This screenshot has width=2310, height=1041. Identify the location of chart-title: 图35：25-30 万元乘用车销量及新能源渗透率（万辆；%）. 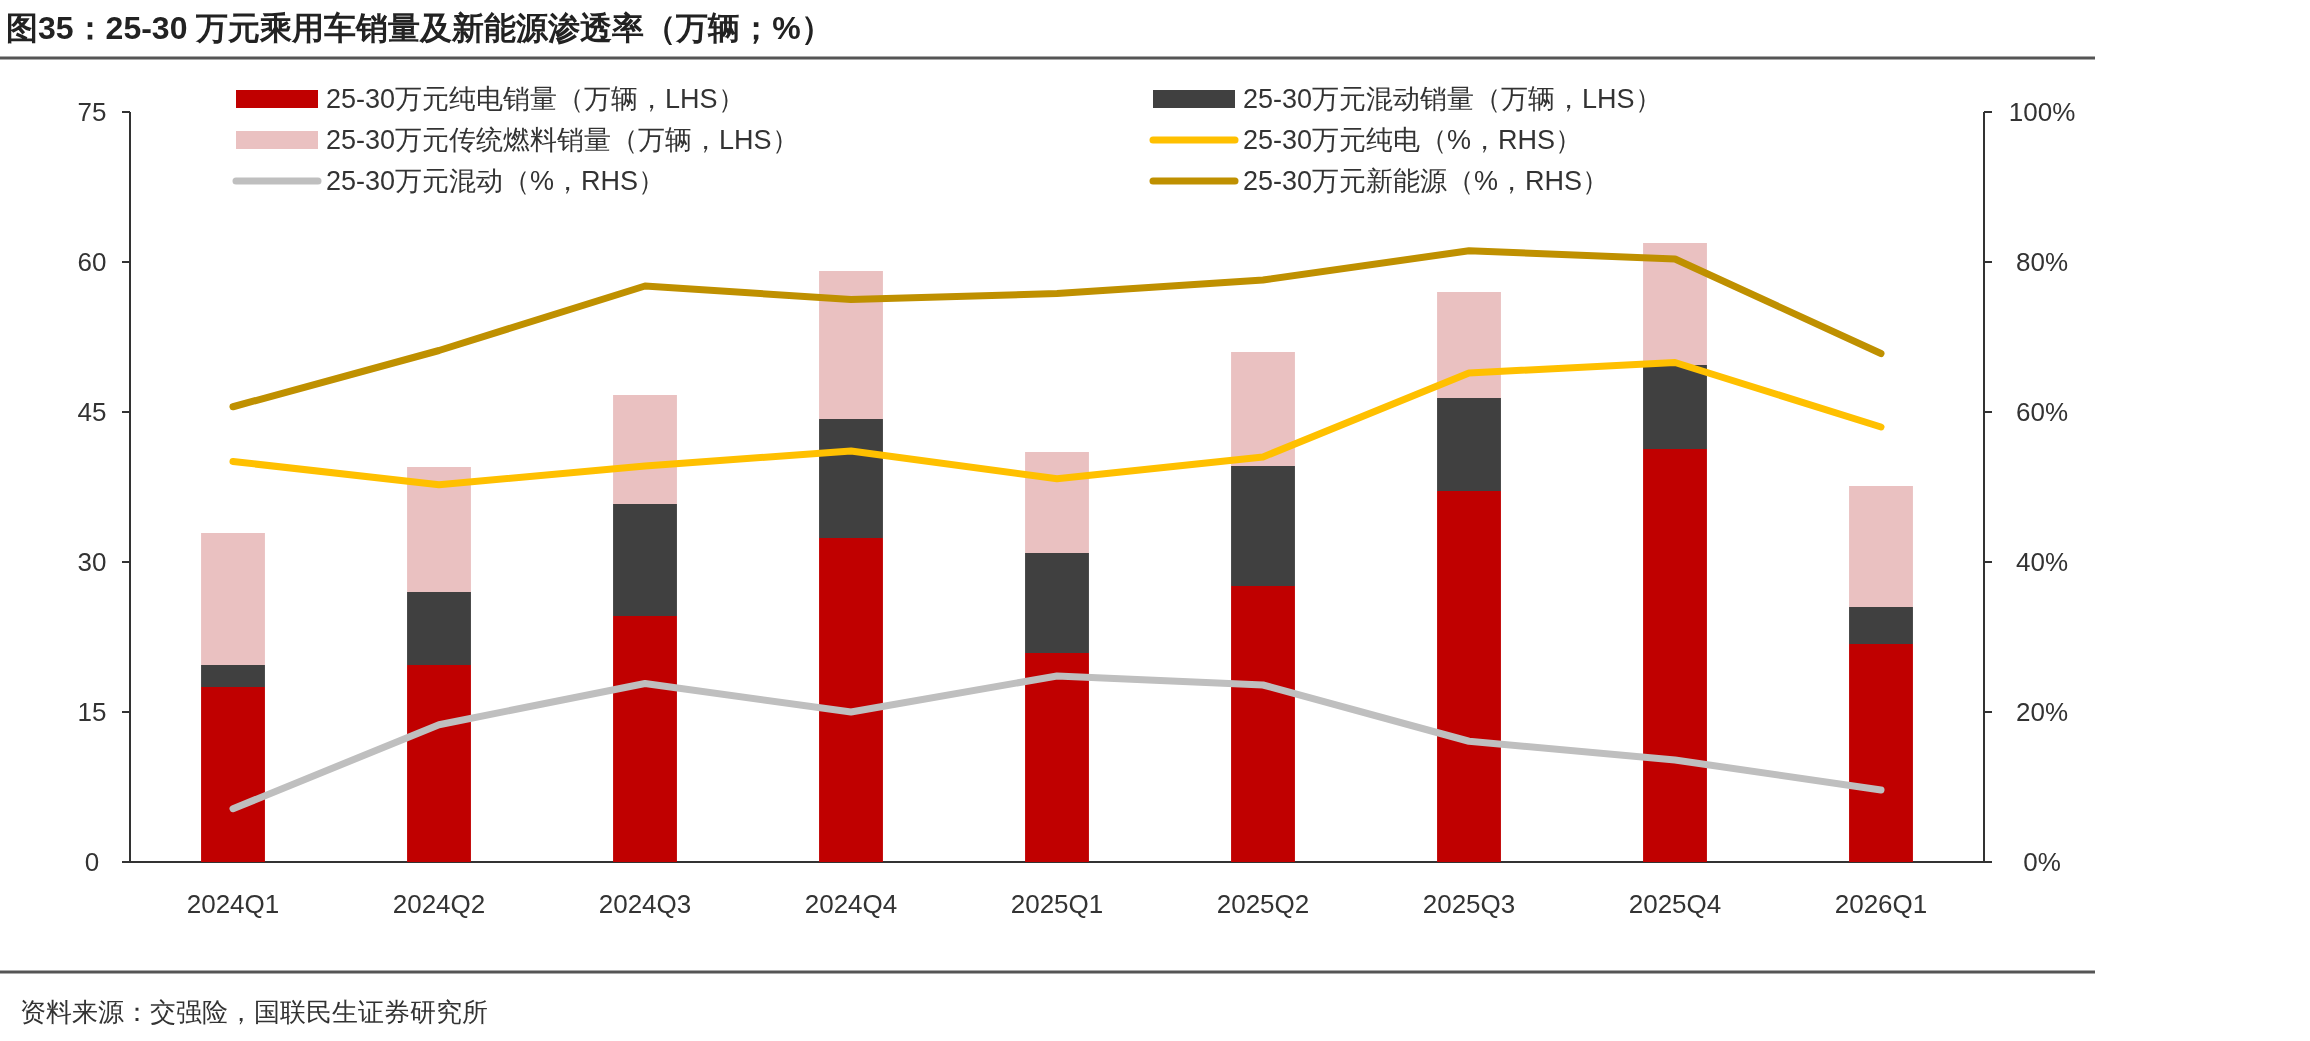
(419, 28).